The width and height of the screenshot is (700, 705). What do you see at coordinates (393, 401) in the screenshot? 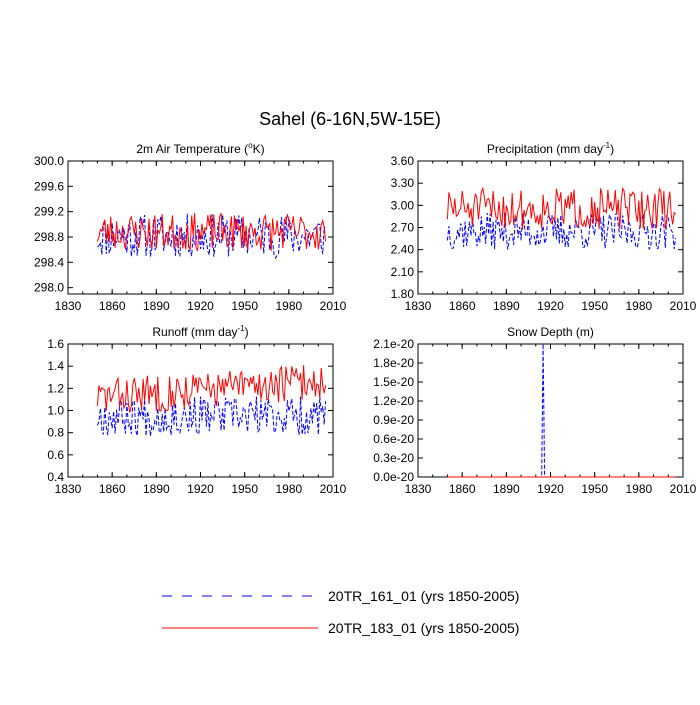
I see `y-tick-label: 1.2e-20` at bounding box center [393, 401].